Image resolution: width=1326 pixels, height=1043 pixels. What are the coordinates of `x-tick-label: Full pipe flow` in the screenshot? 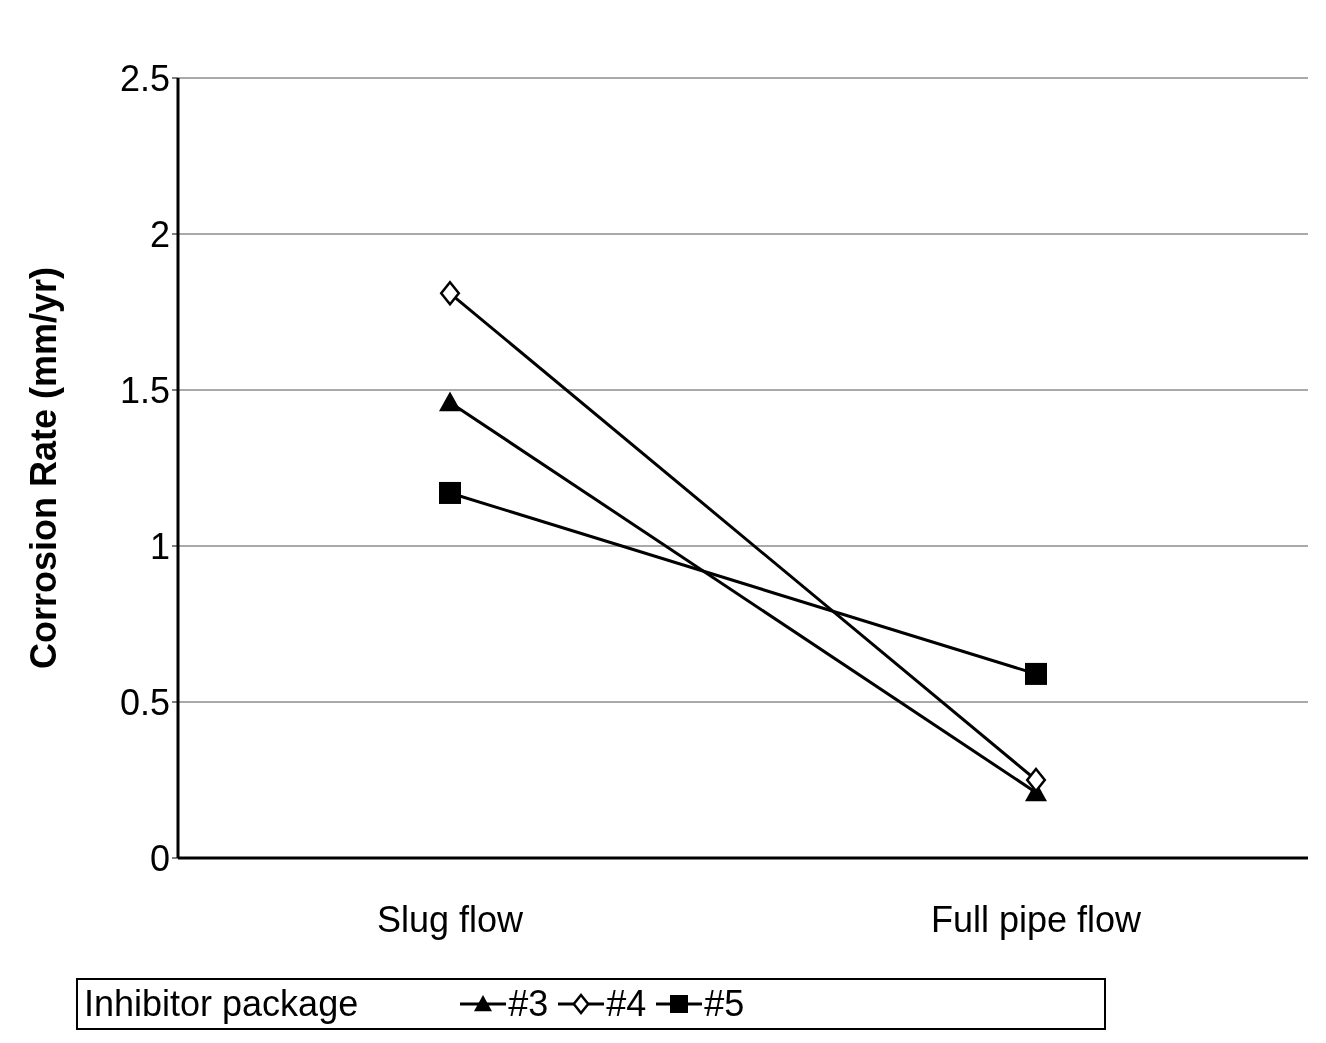 It's located at (1036, 919).